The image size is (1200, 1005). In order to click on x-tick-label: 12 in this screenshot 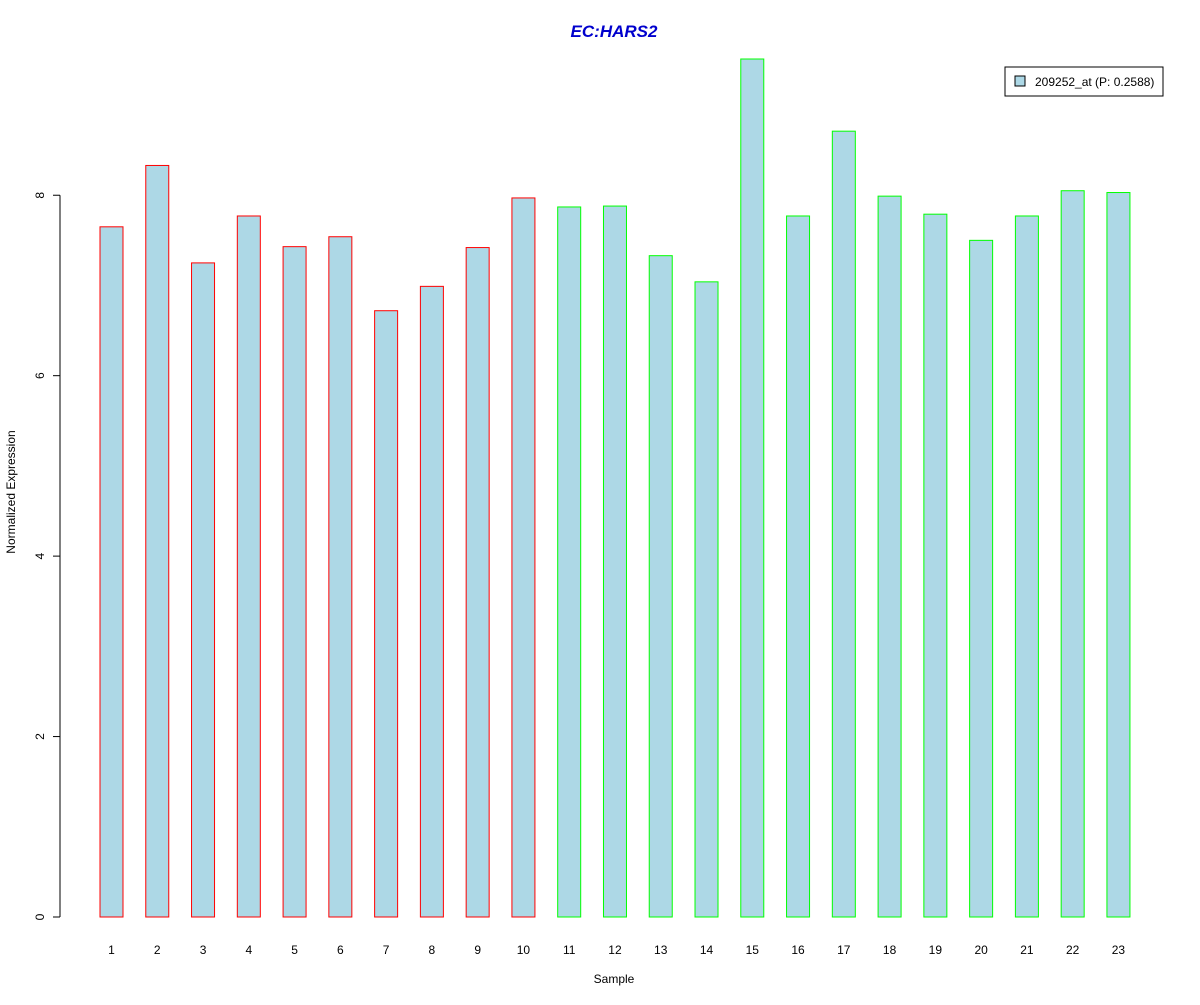, I will do `click(615, 950)`.